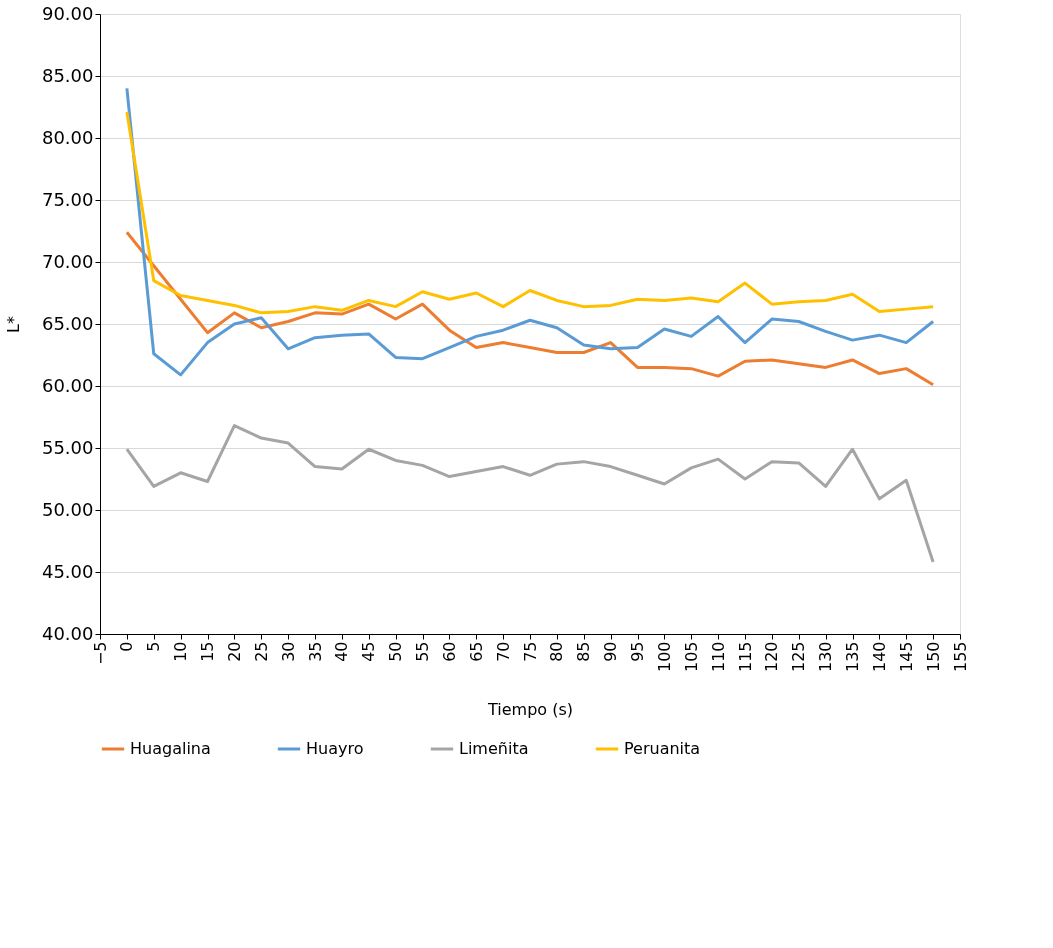 The width and height of the screenshot is (1053, 948). Describe the element at coordinates (933, 657) in the screenshot. I see `x-tick-label: 150` at that location.